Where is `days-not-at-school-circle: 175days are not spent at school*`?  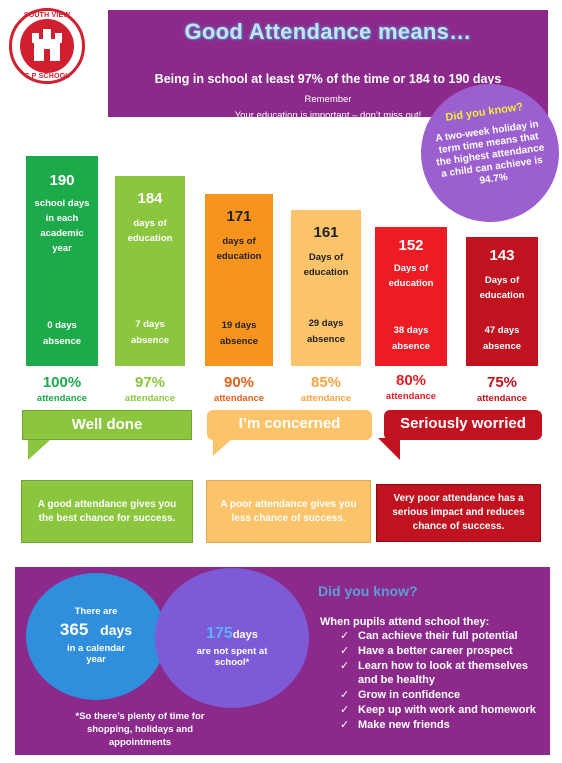 days-not-at-school-circle: 175days are not spent at school* is located at coordinates (232, 638).